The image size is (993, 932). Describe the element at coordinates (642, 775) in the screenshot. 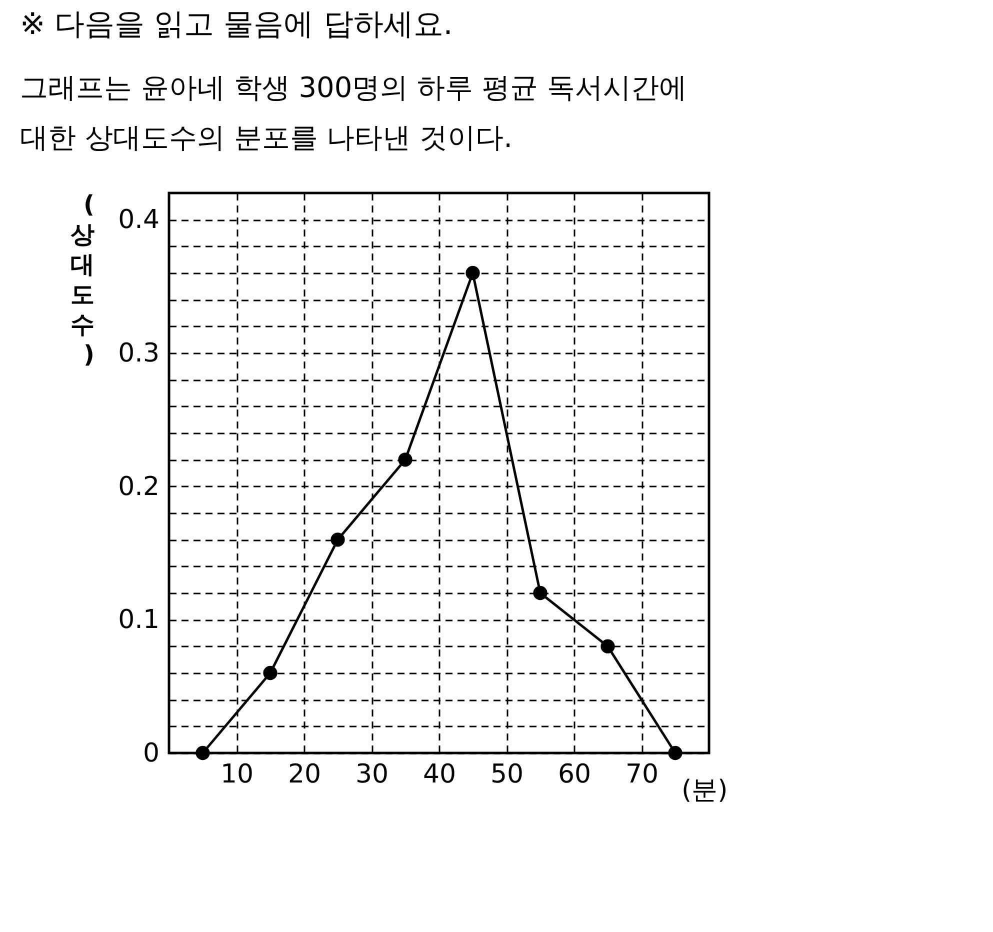

I see `x-tick-label: 70` at that location.